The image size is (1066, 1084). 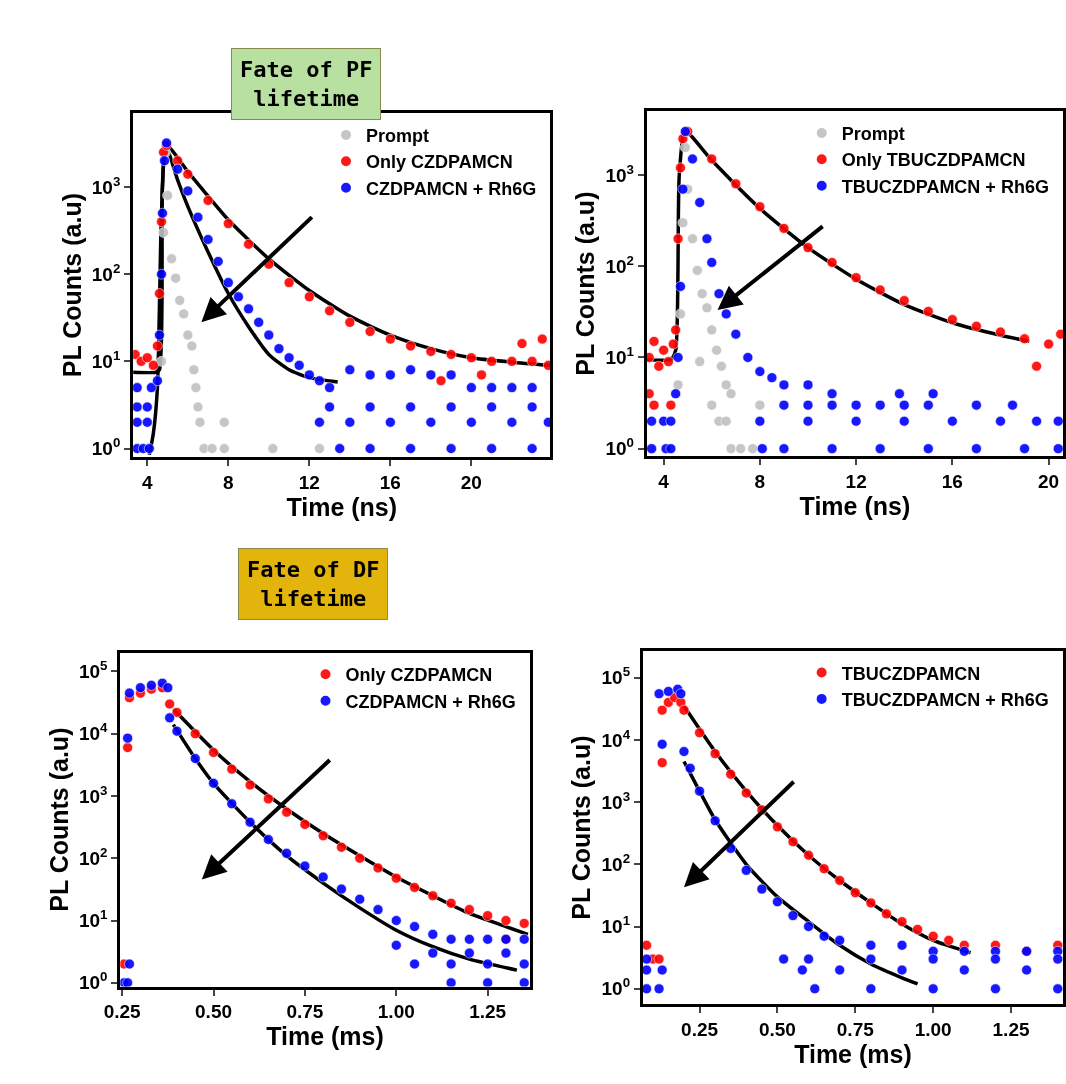 What do you see at coordinates (313, 584) in the screenshot?
I see `chart-title: Fate of DF lifetime` at bounding box center [313, 584].